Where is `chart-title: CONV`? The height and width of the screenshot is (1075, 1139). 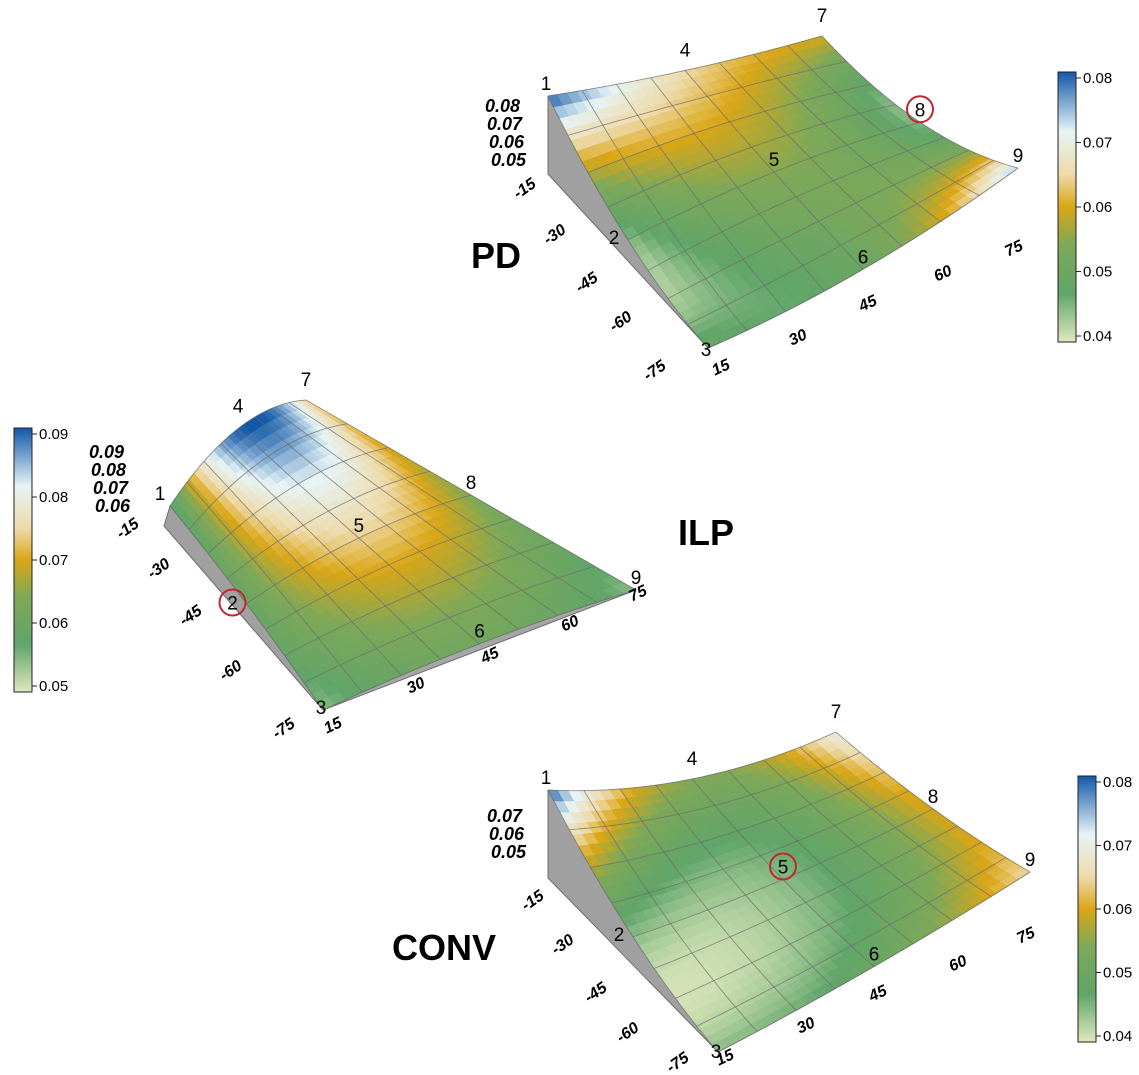 chart-title: CONV is located at coordinates (444, 947).